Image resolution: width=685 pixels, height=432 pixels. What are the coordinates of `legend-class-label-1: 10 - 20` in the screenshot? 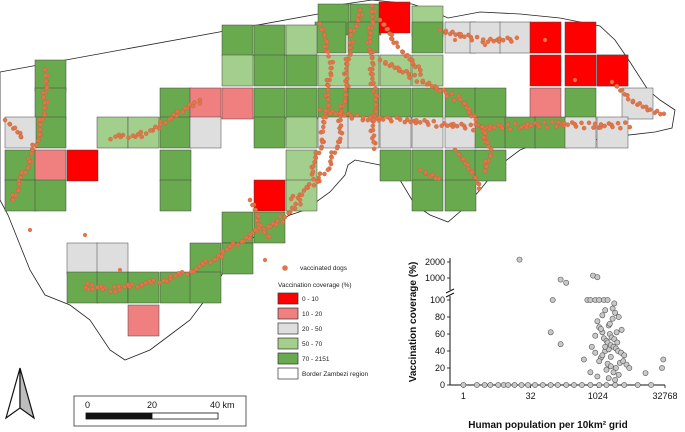 It's located at (312, 314).